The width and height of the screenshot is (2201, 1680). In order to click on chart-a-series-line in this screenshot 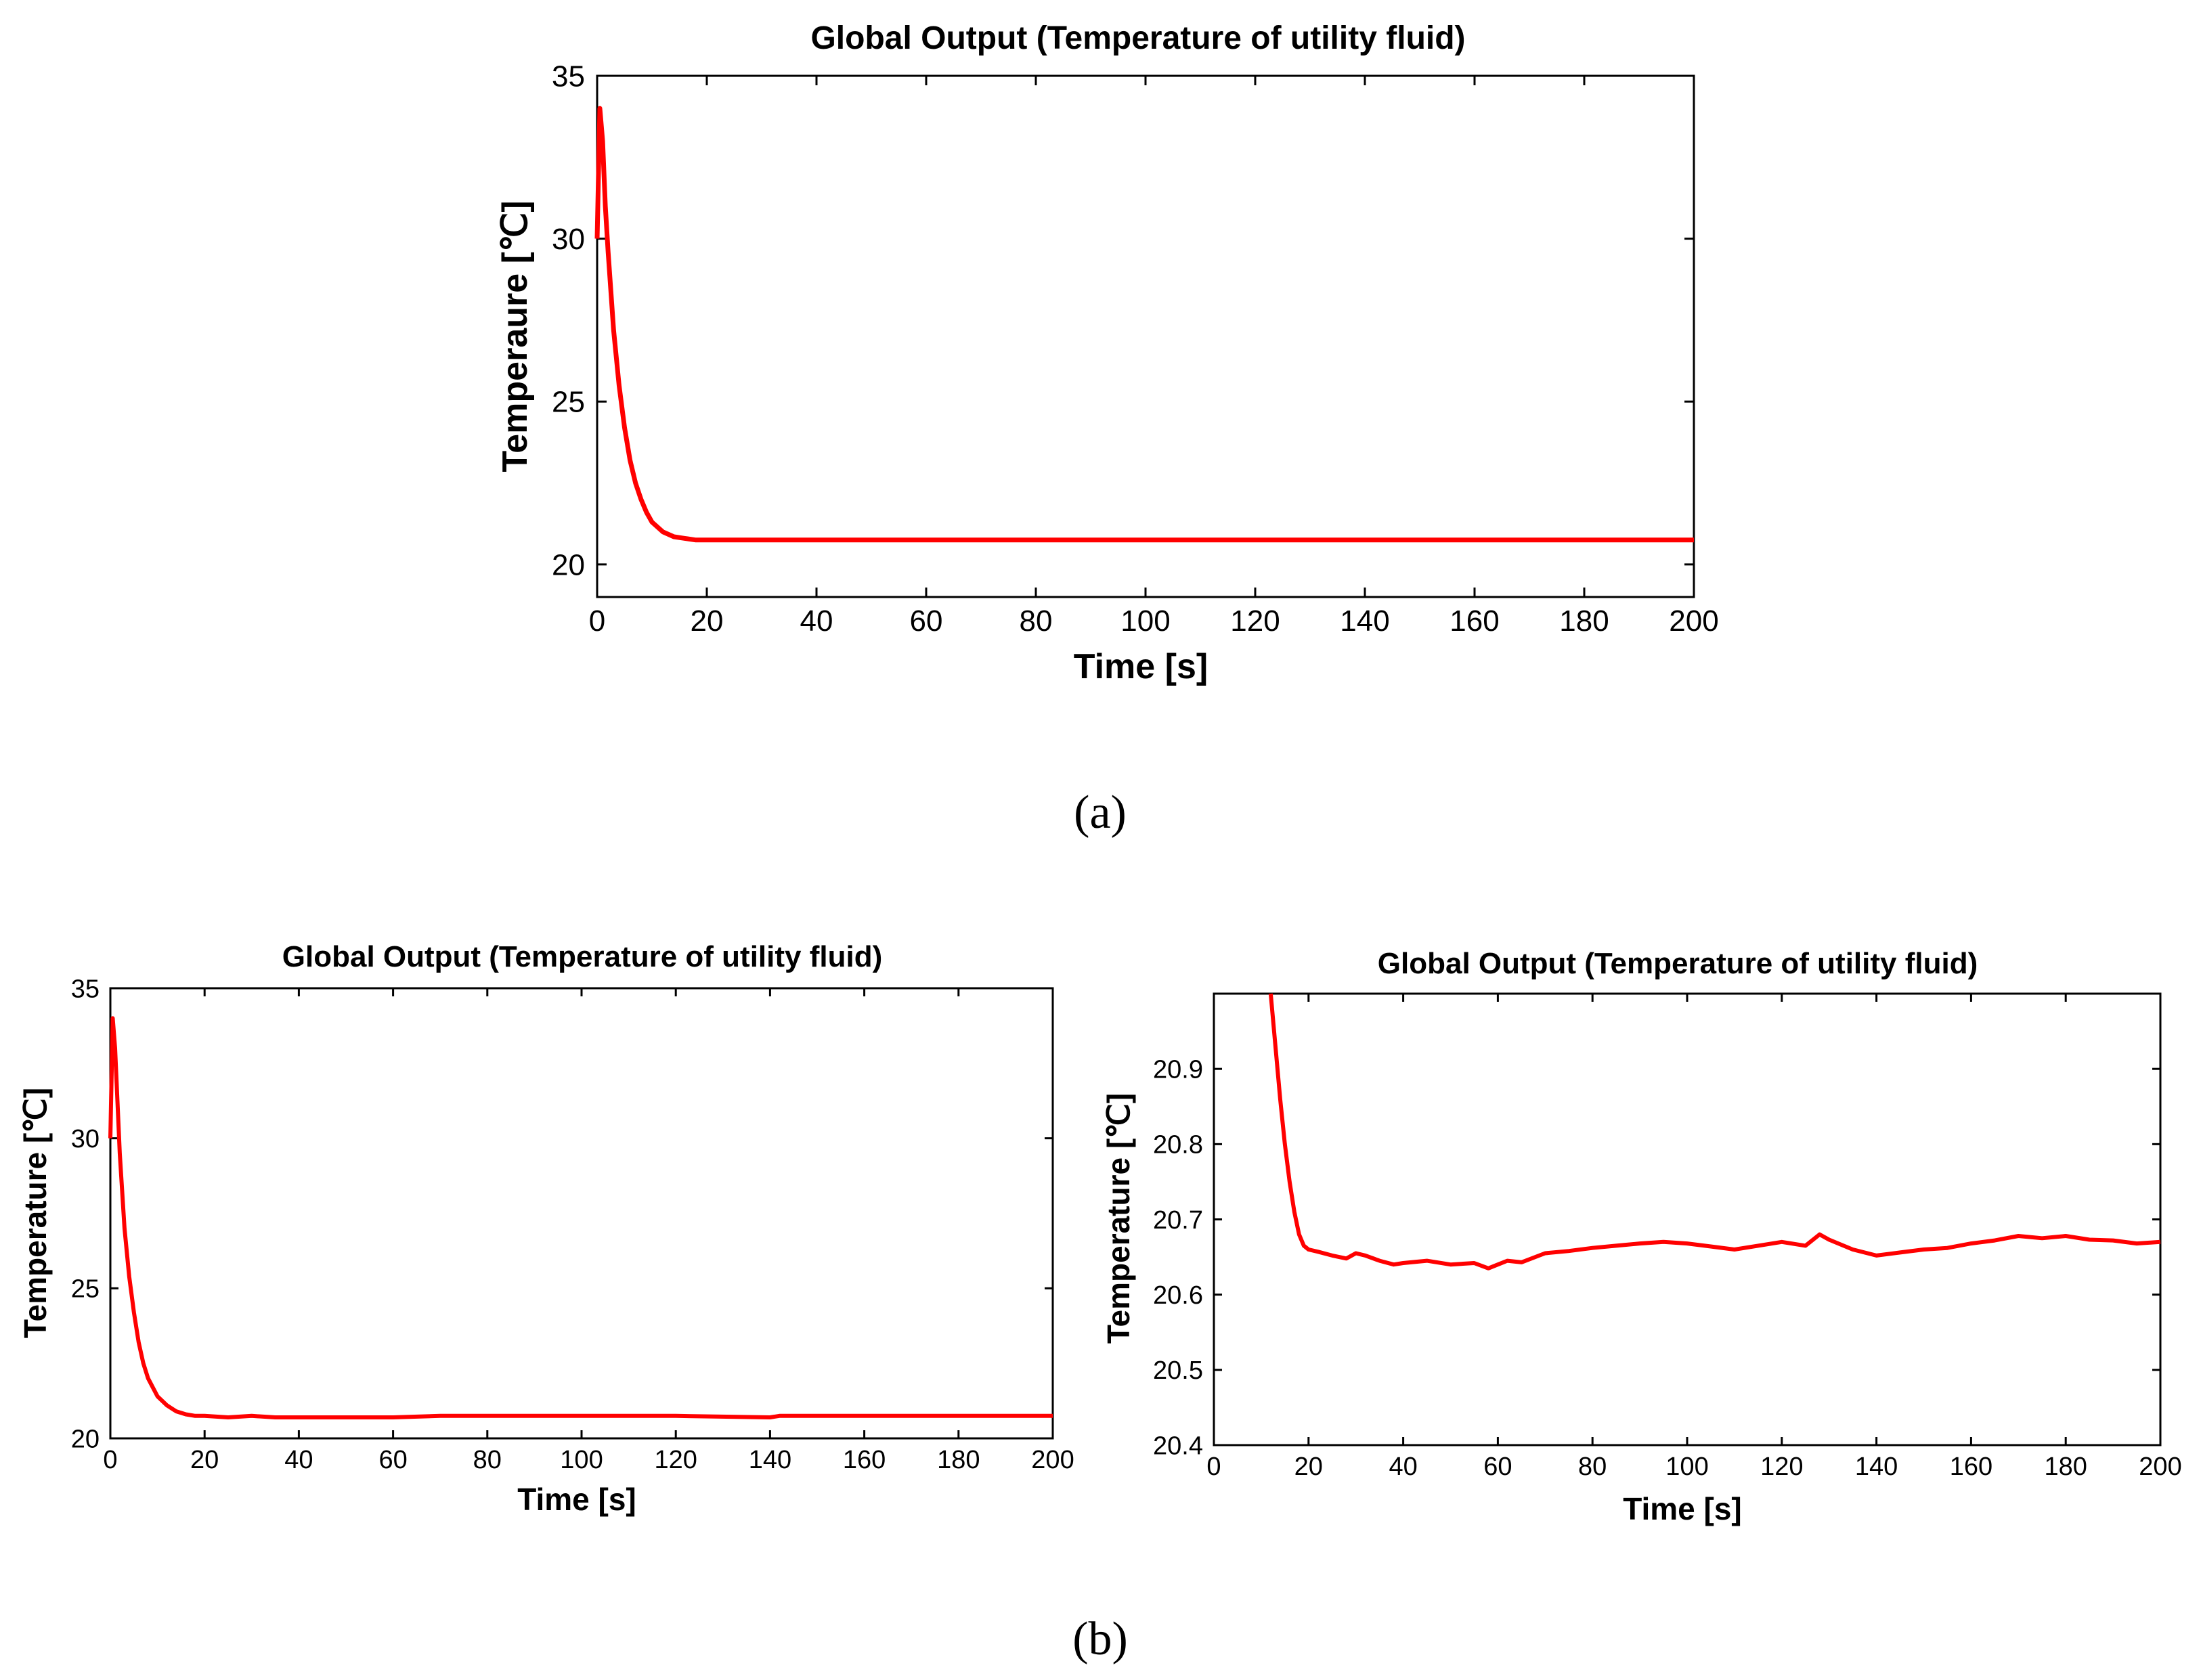, I will do `click(1144, 324)`.